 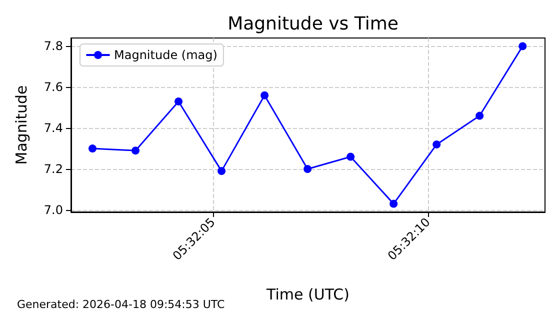 I want to click on y-tick-label: 7.6, so click(x=53, y=87).